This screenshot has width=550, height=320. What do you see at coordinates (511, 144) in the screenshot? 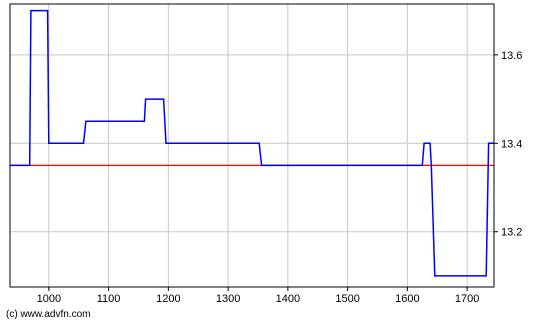
I see `y-tick-label: 13.4` at bounding box center [511, 144].